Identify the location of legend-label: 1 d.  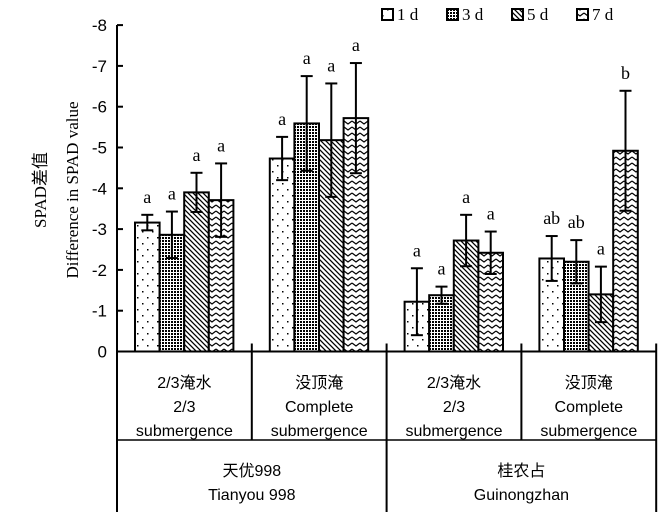
(408, 14).